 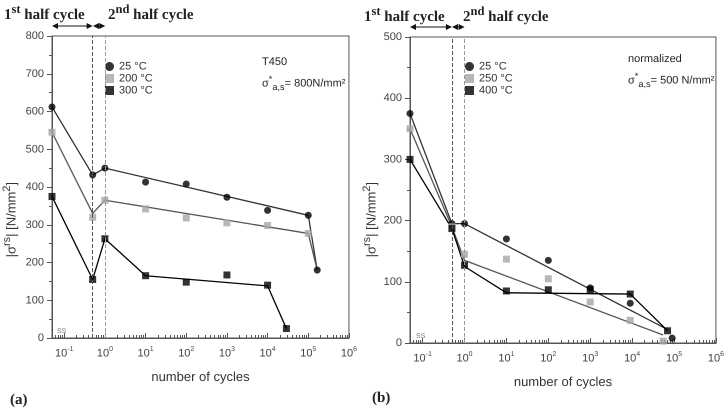 I want to click on legend-label: 400 °C, so click(x=496, y=90).